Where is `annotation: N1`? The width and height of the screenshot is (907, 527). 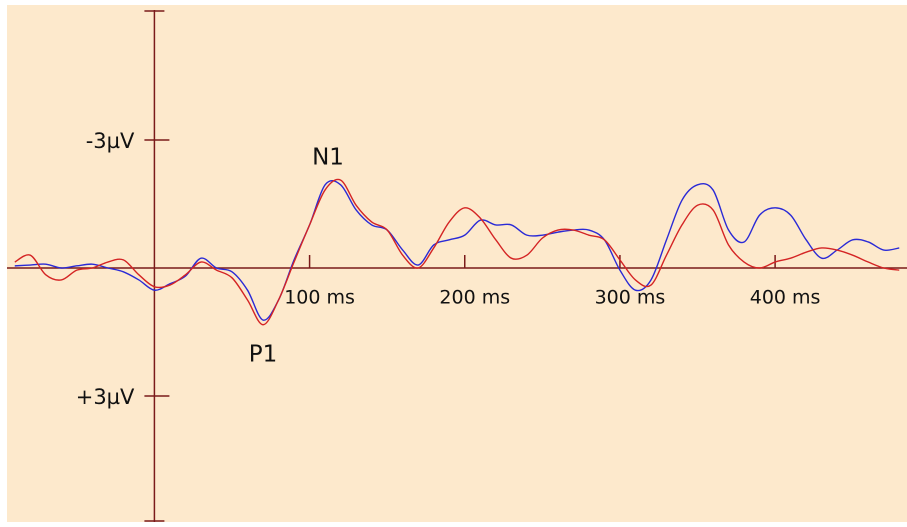
annotation: N1 is located at coordinates (328, 158).